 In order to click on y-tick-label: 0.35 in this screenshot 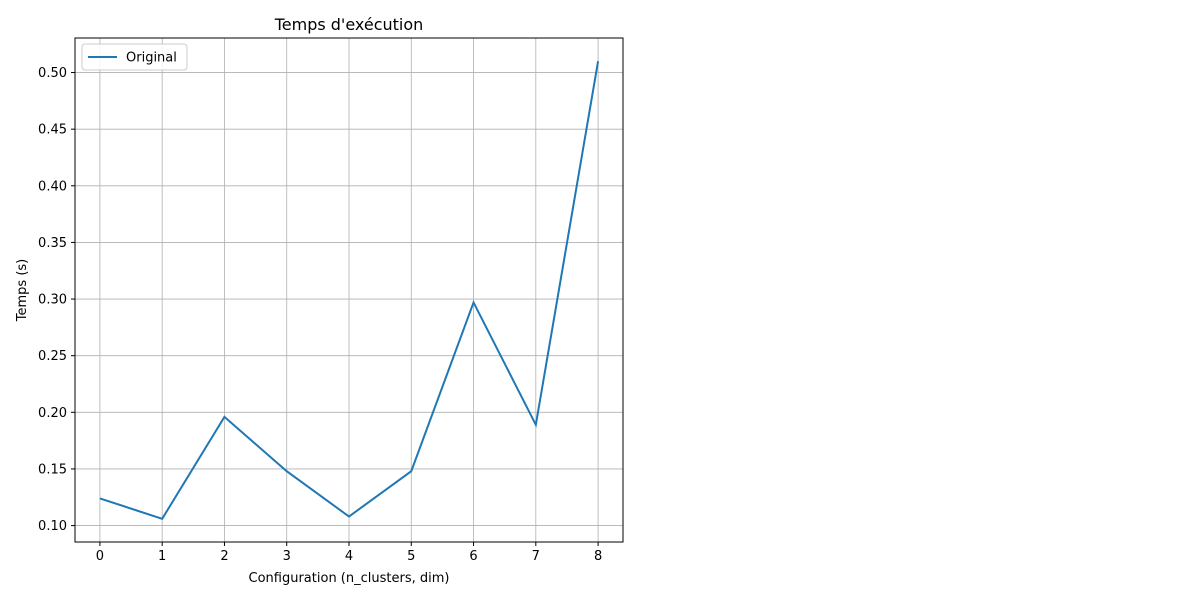, I will do `click(52, 243)`.